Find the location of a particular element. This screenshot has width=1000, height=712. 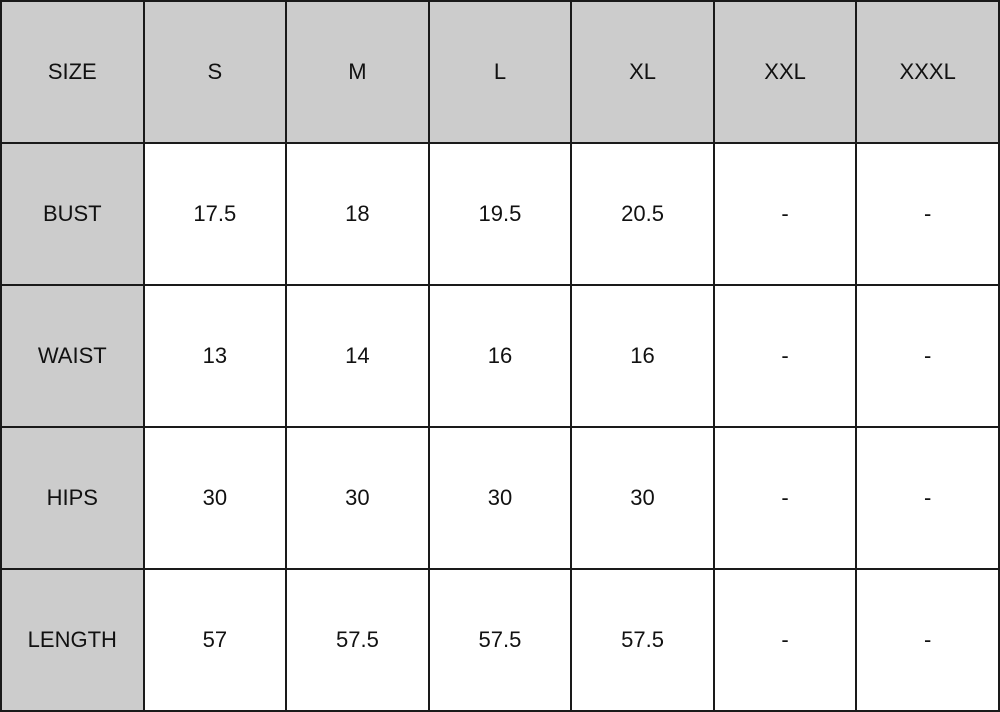

table-cell: 19.5 is located at coordinates (500, 214).